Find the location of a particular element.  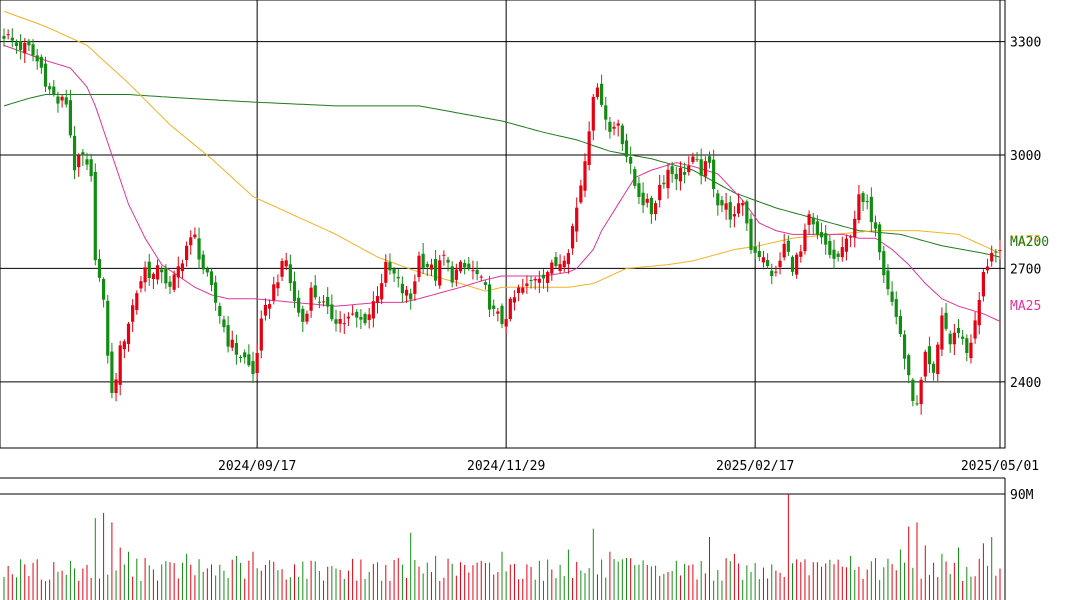

date-tick-label: 2025/05/01 is located at coordinates (1000, 466).